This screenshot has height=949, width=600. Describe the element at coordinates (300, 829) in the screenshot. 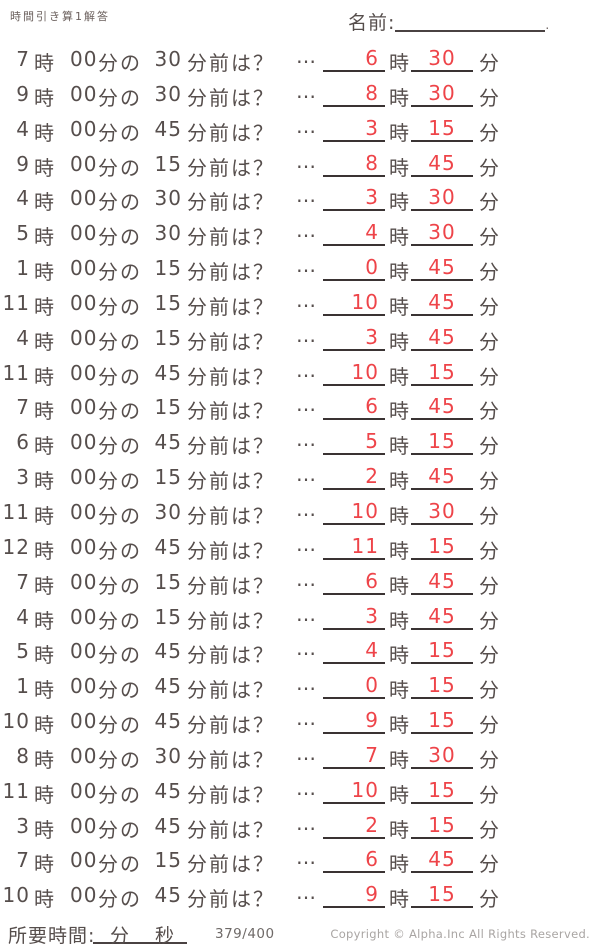

I see `problem-row: 3 時 00 分の 45 分前は？ … 2 時 15 分` at that location.